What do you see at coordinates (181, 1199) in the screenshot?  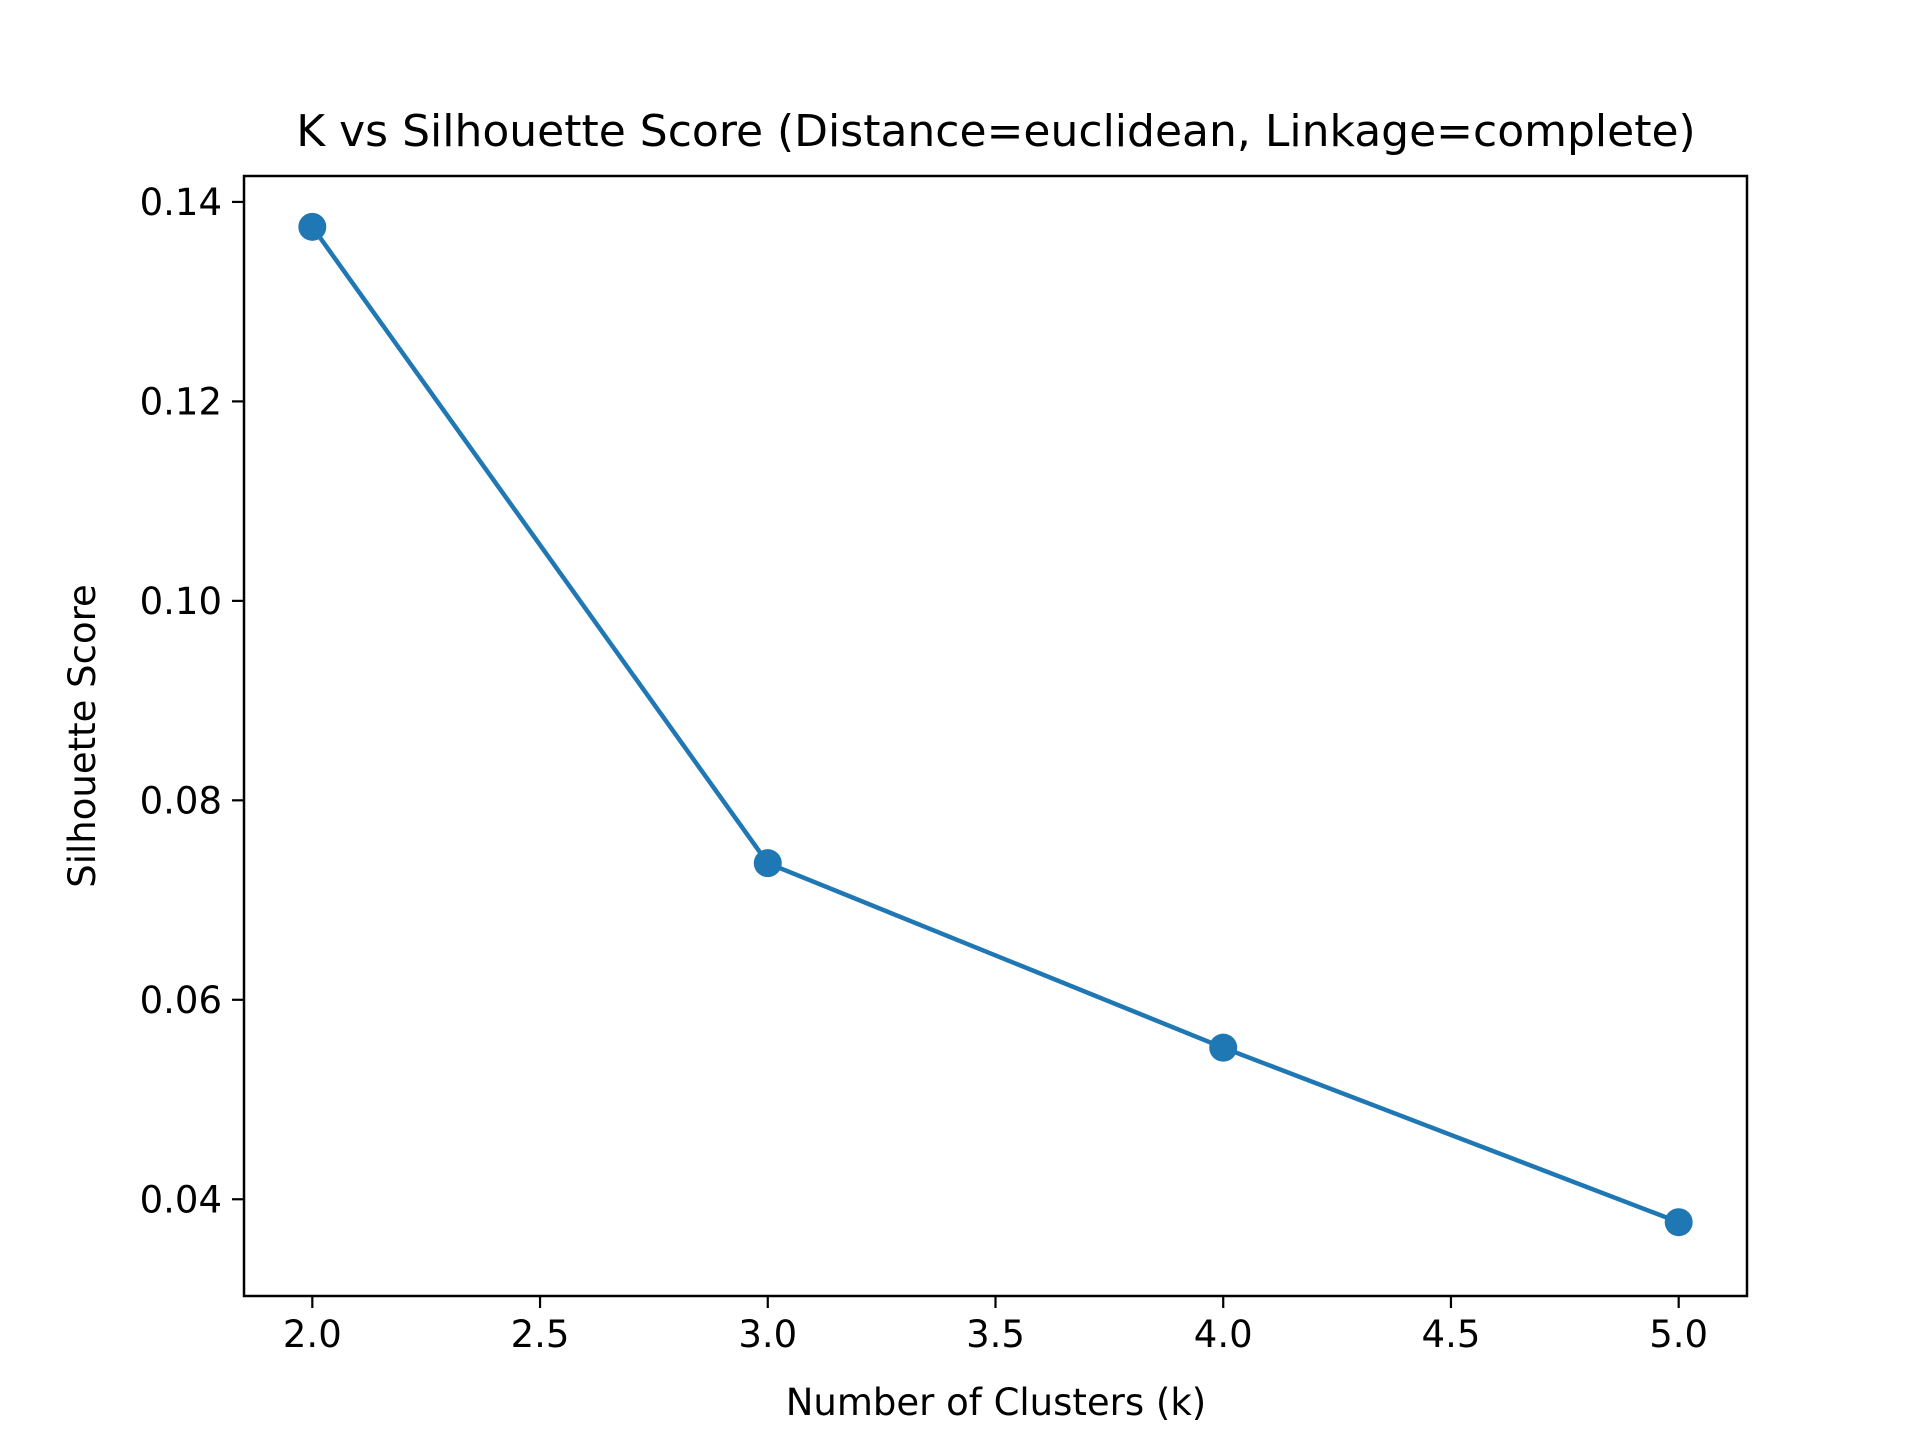 I see `y-tick-label: 0.04` at bounding box center [181, 1199].